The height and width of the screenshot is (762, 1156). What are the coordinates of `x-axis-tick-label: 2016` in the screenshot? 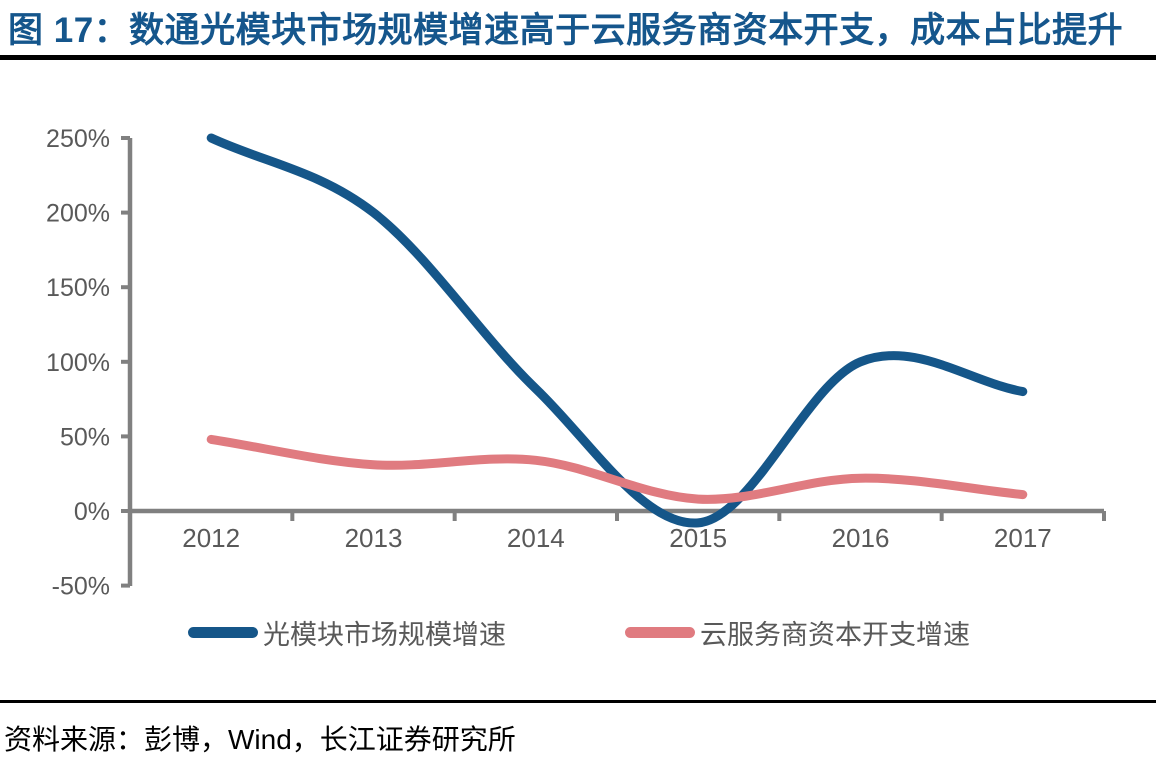 It's located at (861, 538).